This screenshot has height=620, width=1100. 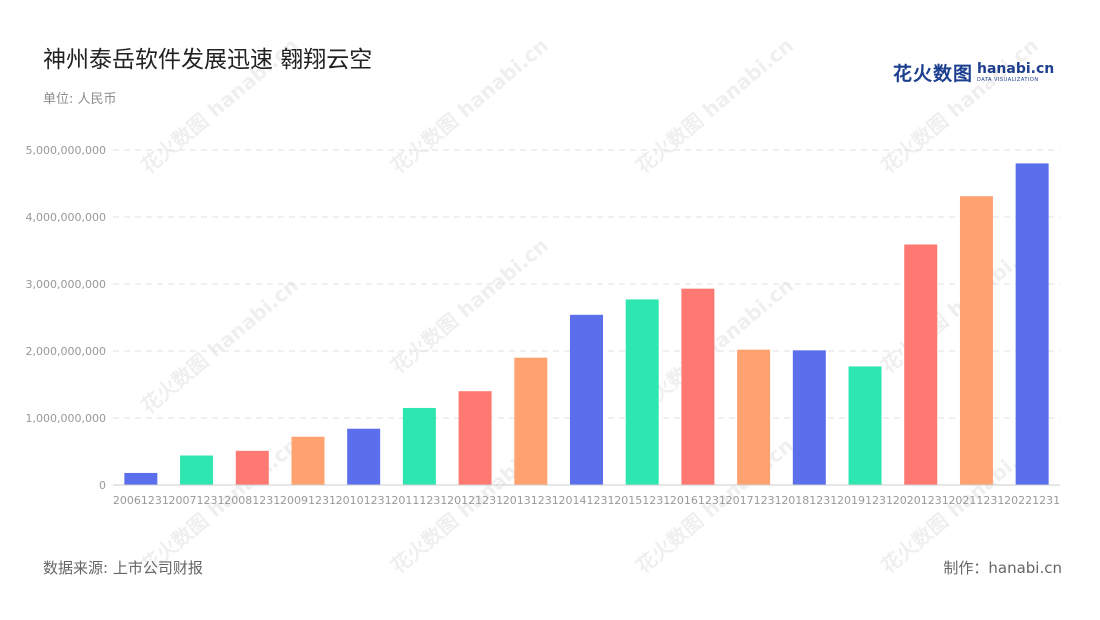 I want to click on logo-text-en-small: DATA VISUALIZATION, so click(x=1008, y=79).